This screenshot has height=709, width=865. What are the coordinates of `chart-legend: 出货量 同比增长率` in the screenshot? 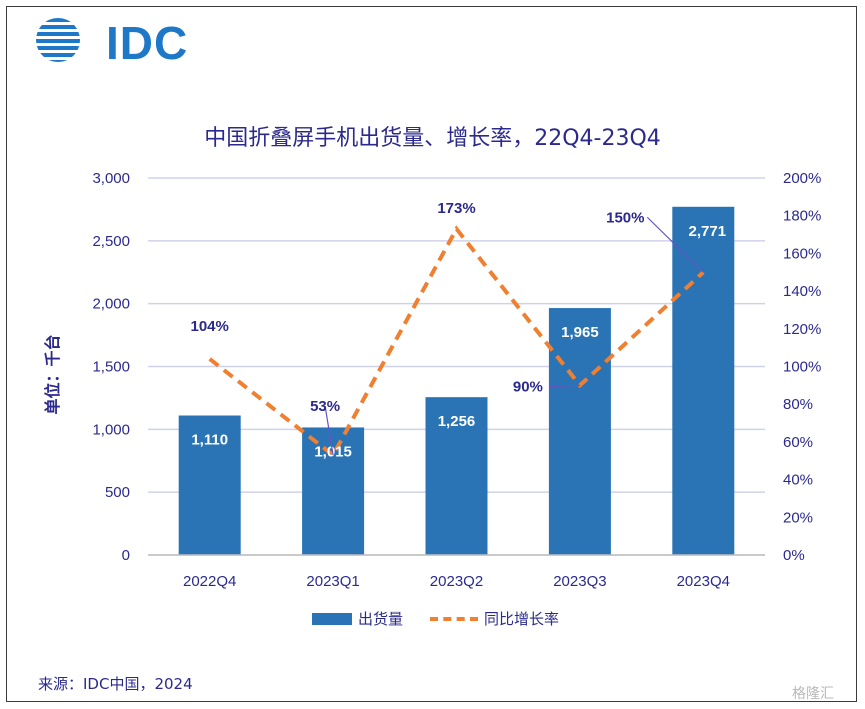 It's located at (432, 619).